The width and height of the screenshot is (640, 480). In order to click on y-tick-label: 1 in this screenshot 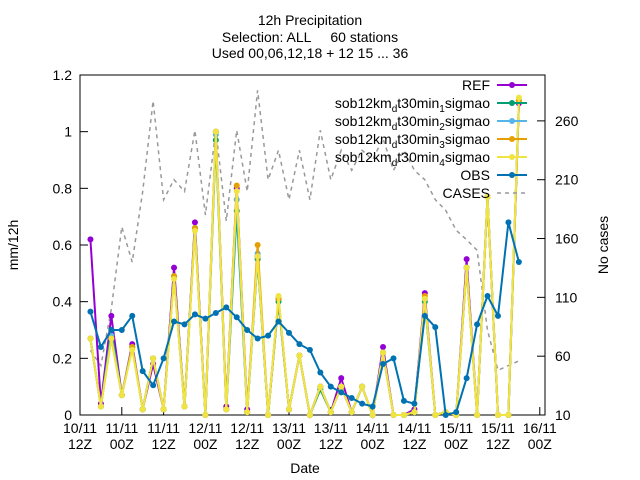, I will do `click(68, 132)`.